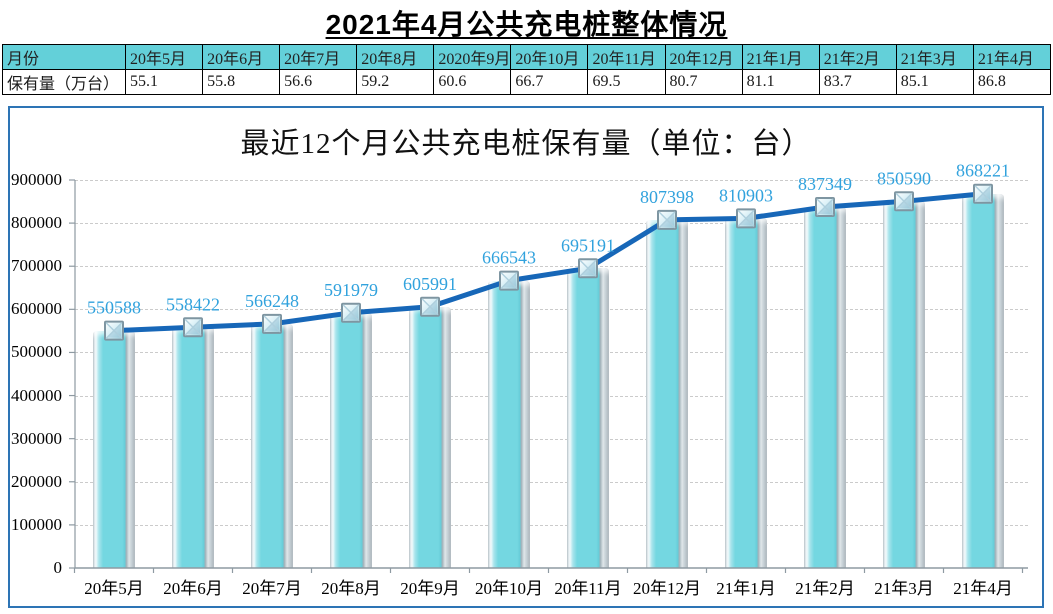  What do you see at coordinates (934, 82) in the screenshot?
I see `value-cell: 85.1` at bounding box center [934, 82].